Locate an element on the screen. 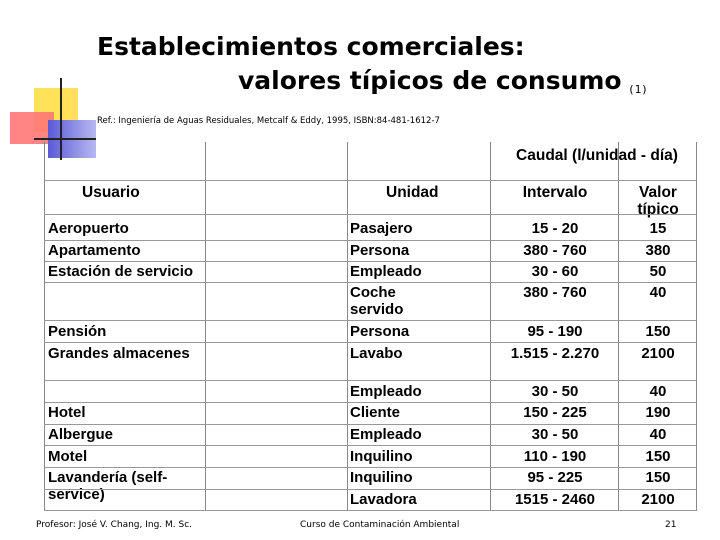  table-border-right is located at coordinates (696, 326).